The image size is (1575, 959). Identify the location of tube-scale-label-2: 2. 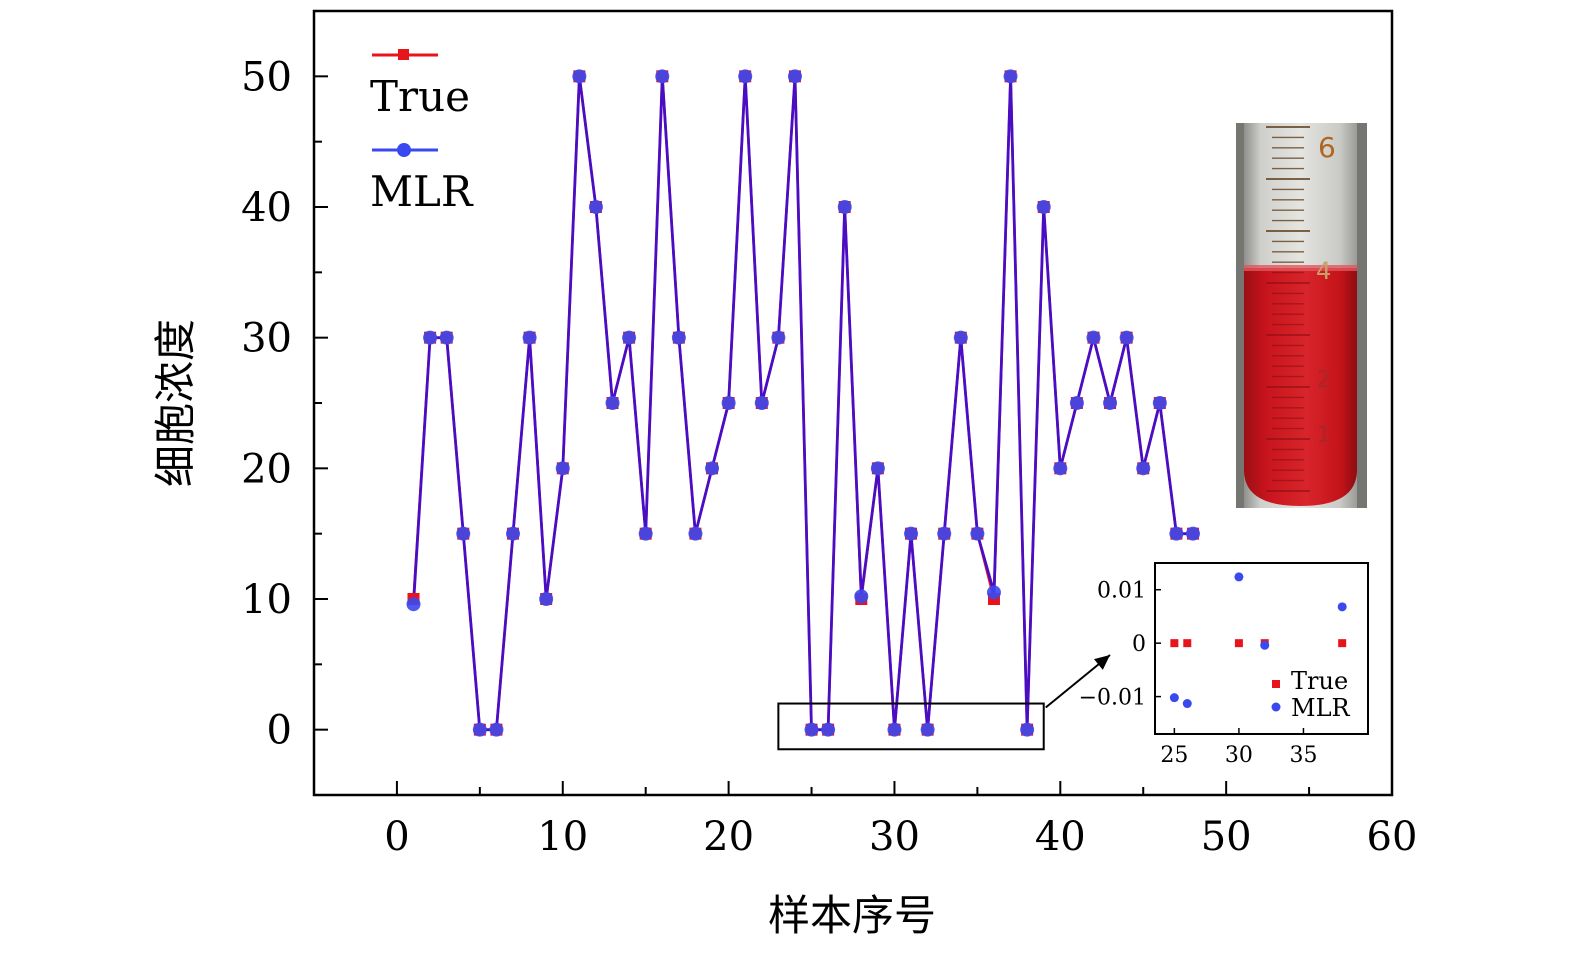
(1324, 380).